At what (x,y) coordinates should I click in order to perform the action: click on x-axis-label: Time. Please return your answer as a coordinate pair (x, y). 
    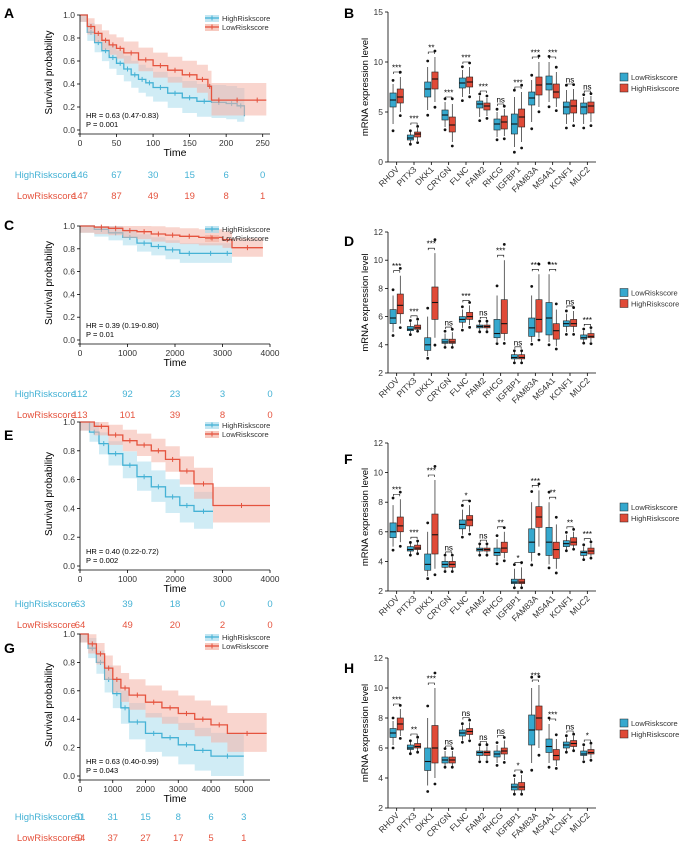
    Looking at the image, I should click on (175, 363).